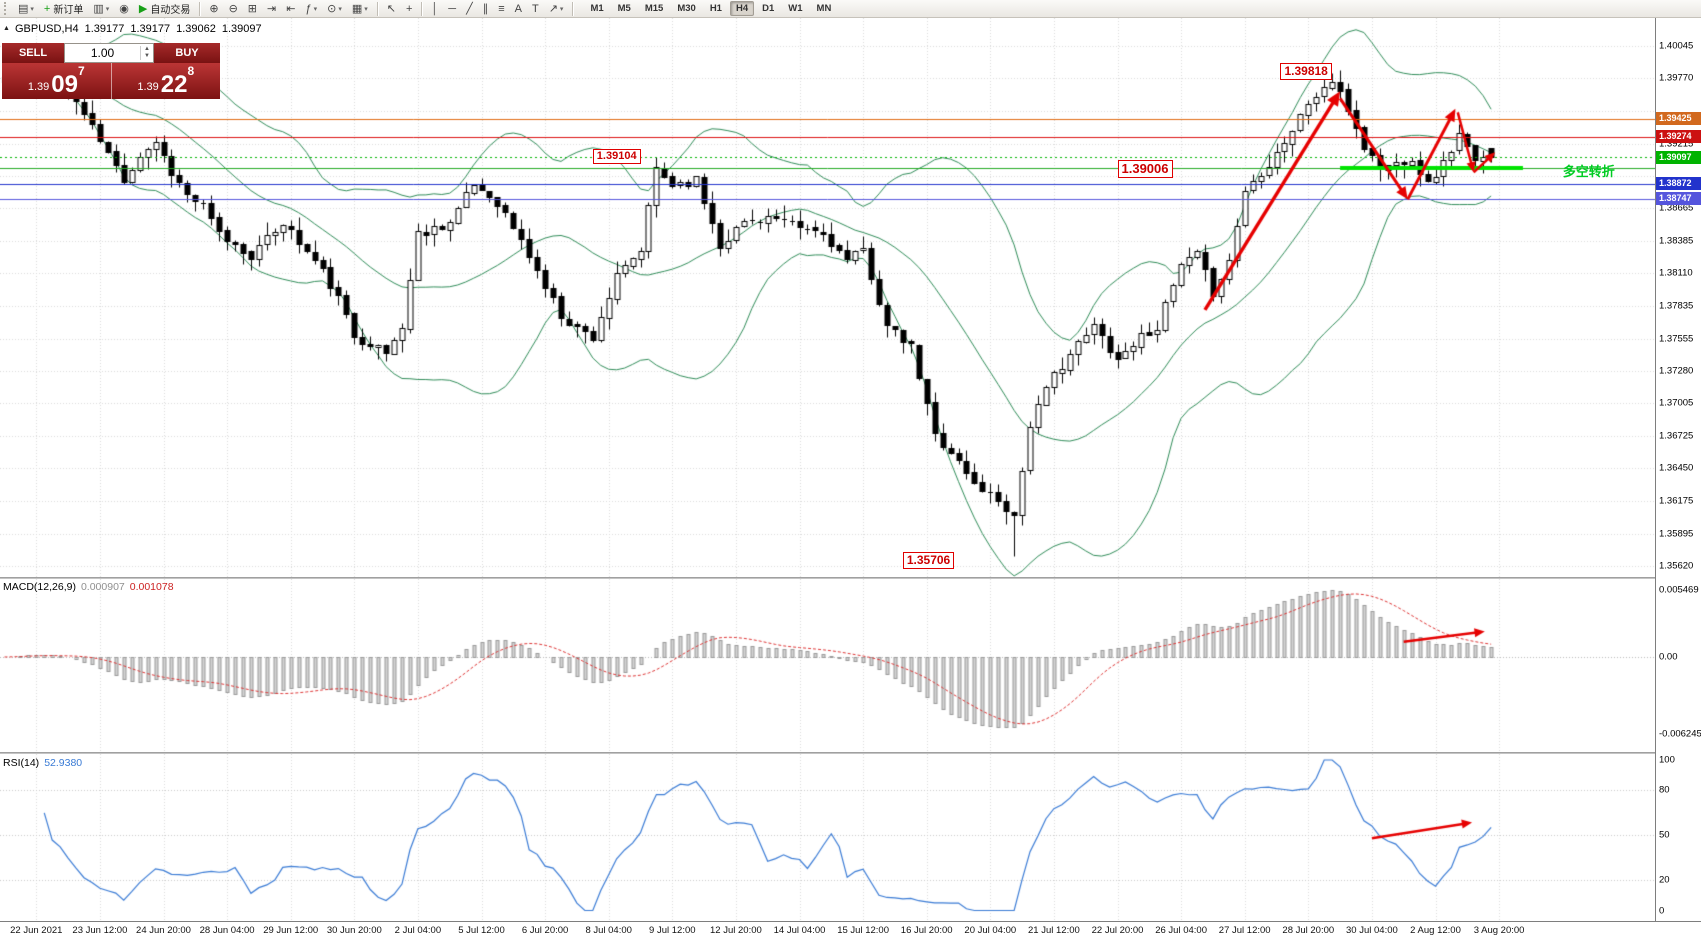 Image resolution: width=1701 pixels, height=939 pixels. What do you see at coordinates (654, 8) in the screenshot?
I see `timeframe-M15-button: M15` at bounding box center [654, 8].